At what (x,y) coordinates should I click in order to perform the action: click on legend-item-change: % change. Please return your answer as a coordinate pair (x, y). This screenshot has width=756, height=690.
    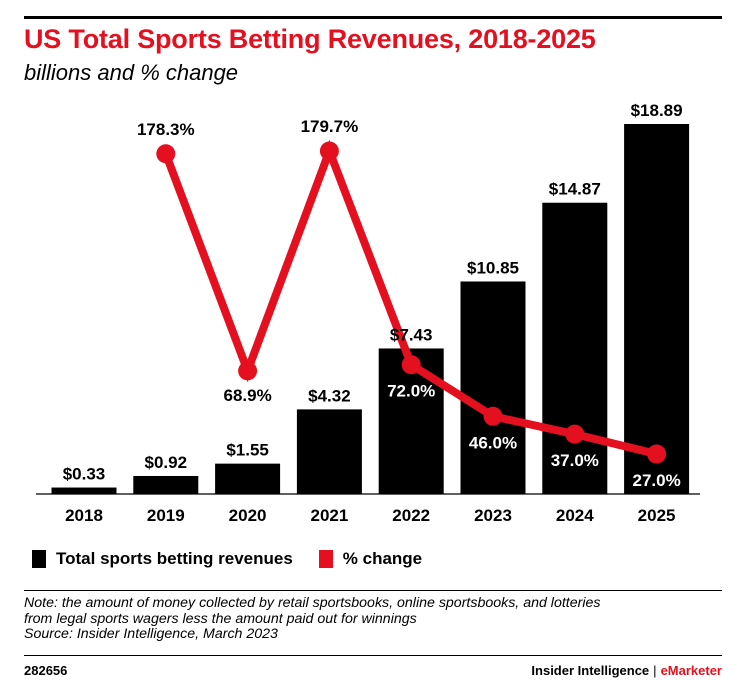
    Looking at the image, I should click on (370, 559).